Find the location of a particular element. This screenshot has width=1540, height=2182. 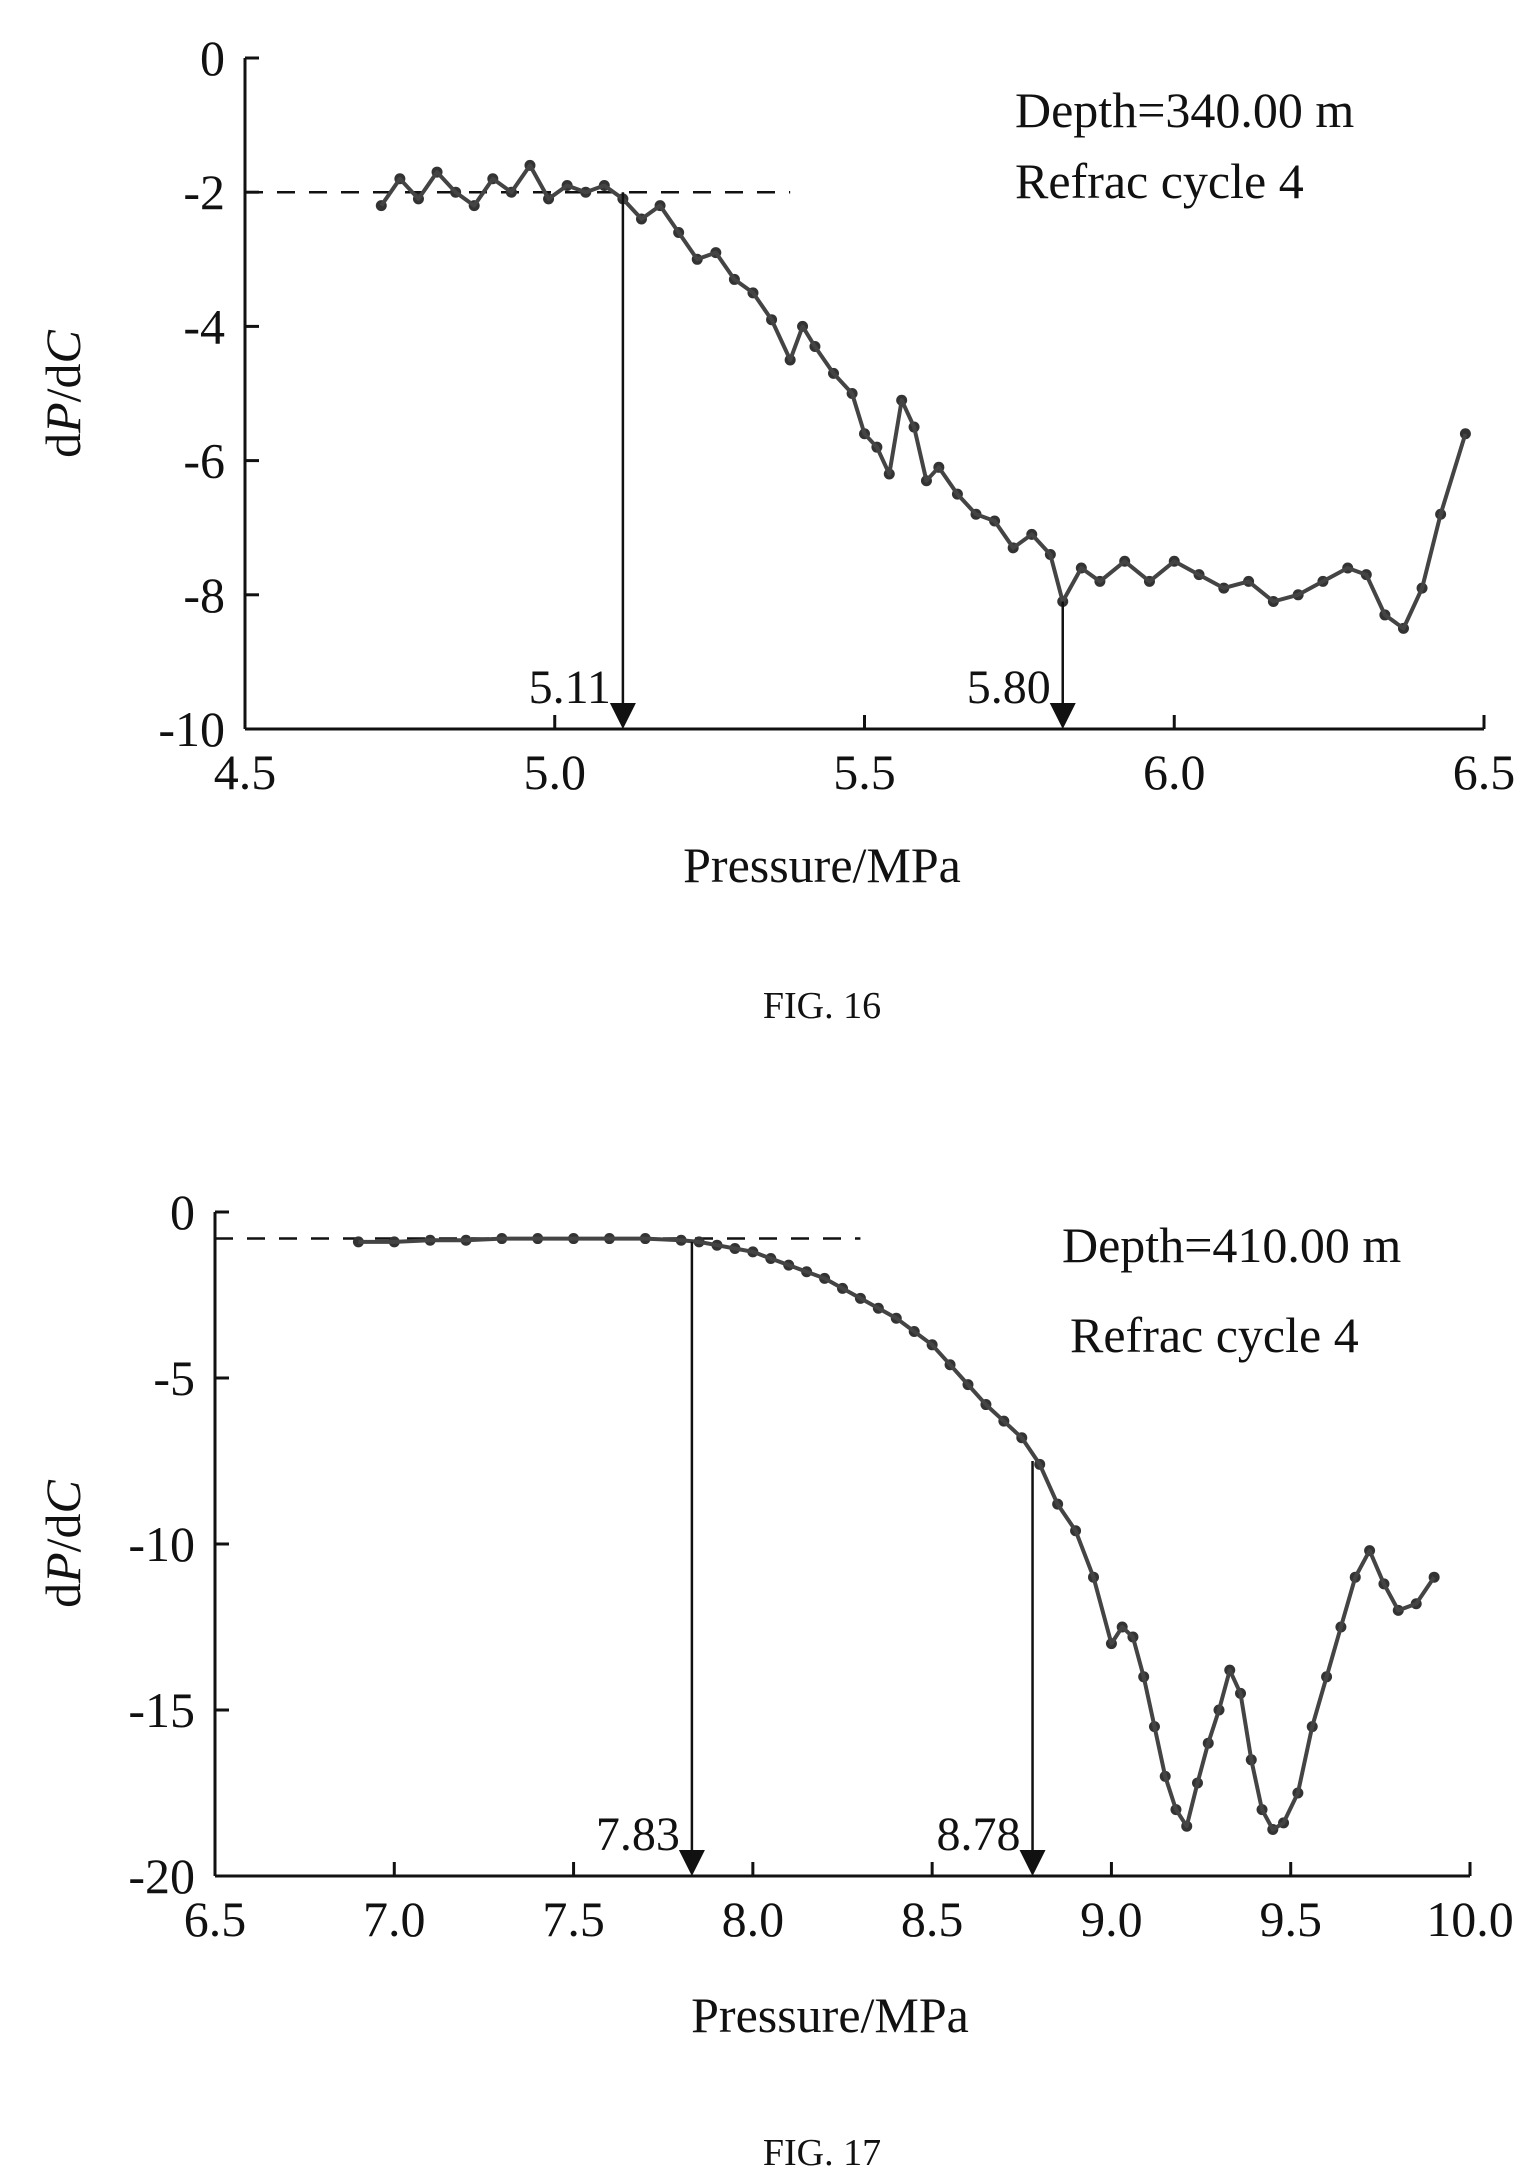

fig16-x-tick-label: 6.5 is located at coordinates (1484, 772).